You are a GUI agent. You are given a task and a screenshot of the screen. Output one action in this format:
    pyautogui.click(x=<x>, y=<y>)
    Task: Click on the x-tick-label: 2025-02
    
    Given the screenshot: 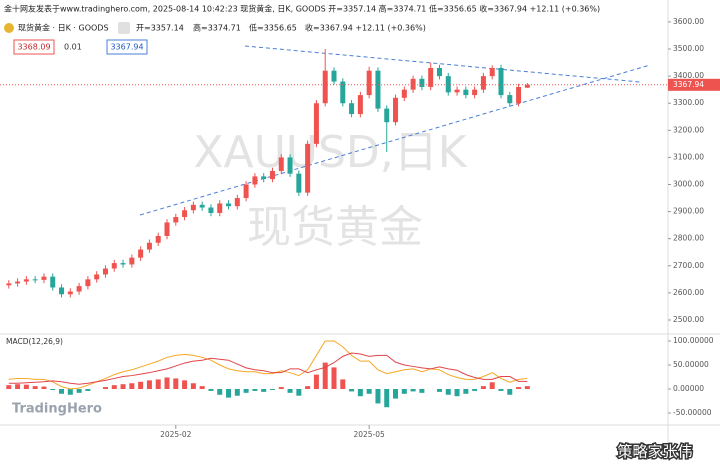 What is the action you would take?
    pyautogui.click(x=176, y=434)
    